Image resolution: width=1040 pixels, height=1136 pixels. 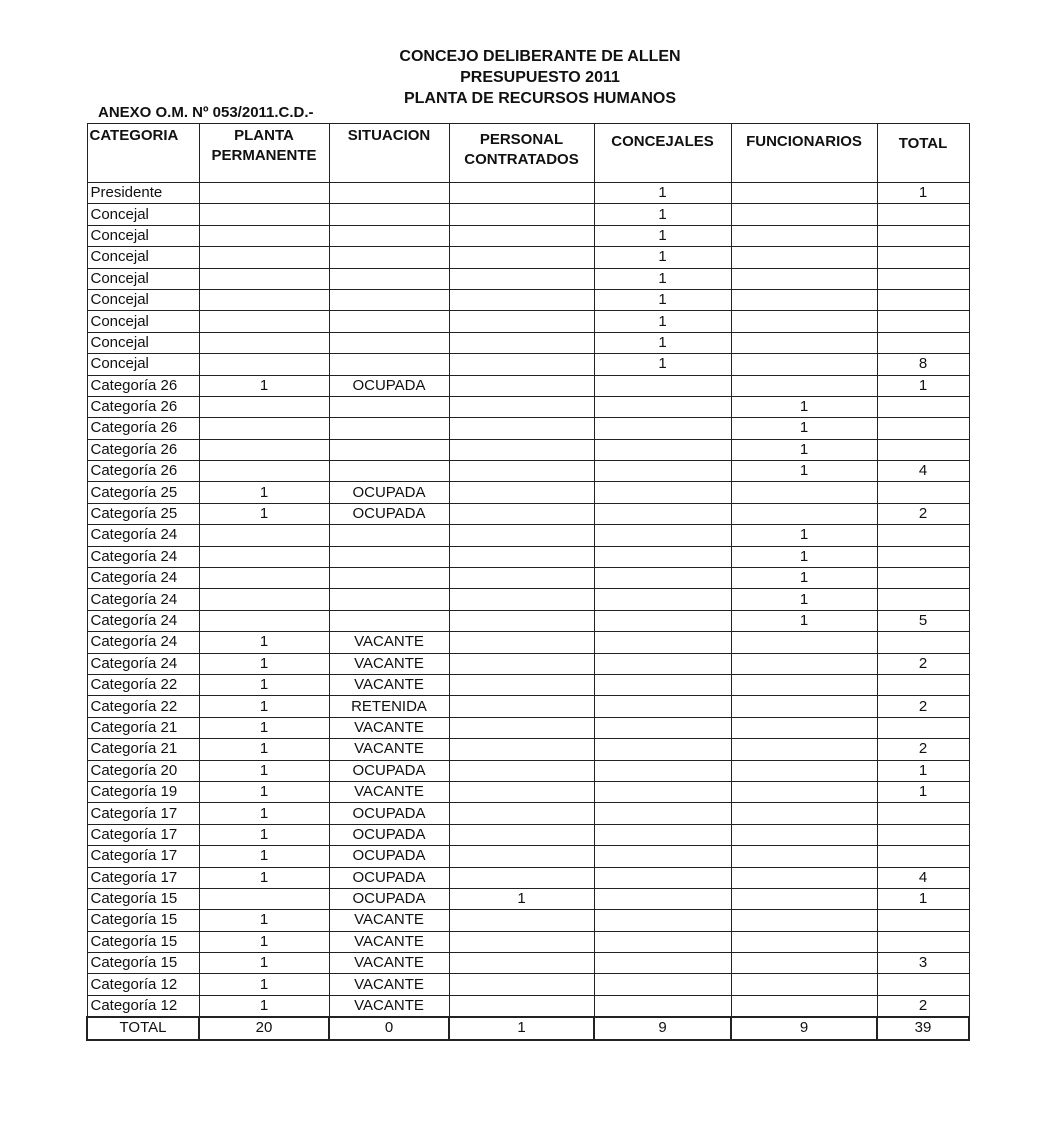 I want to click on situacion-cell: RETENIDA, so click(x=389, y=706).